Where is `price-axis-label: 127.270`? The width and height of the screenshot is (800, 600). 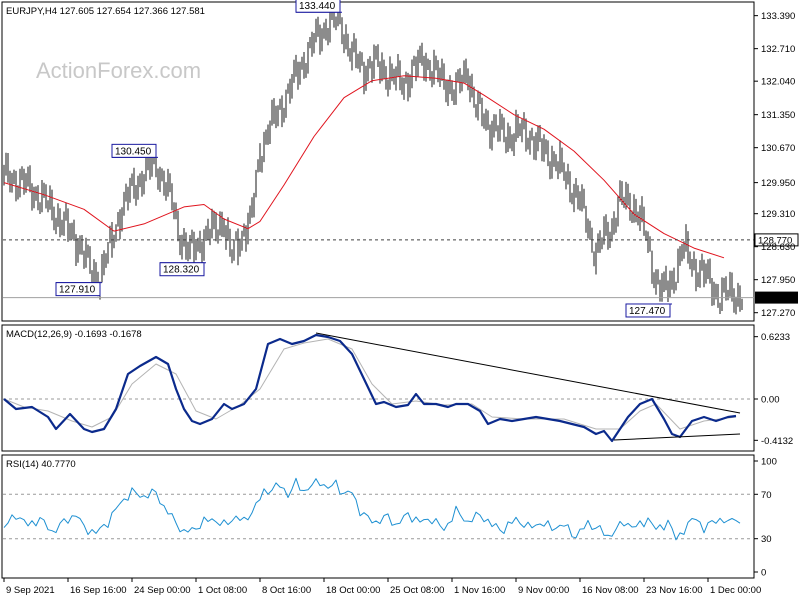 price-axis-label: 127.270 is located at coordinates (778, 313).